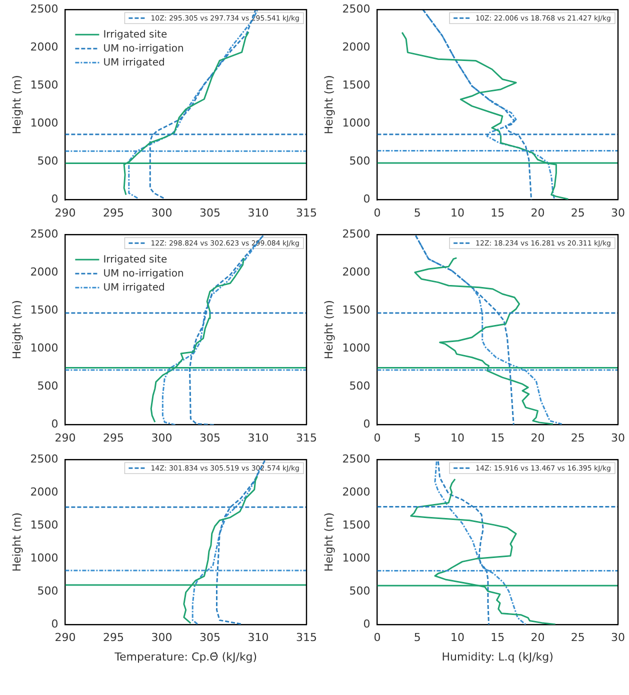  I want to click on x-axis-title: Temperature: Cp.Θ̇ (kJ/kg), so click(186, 657).